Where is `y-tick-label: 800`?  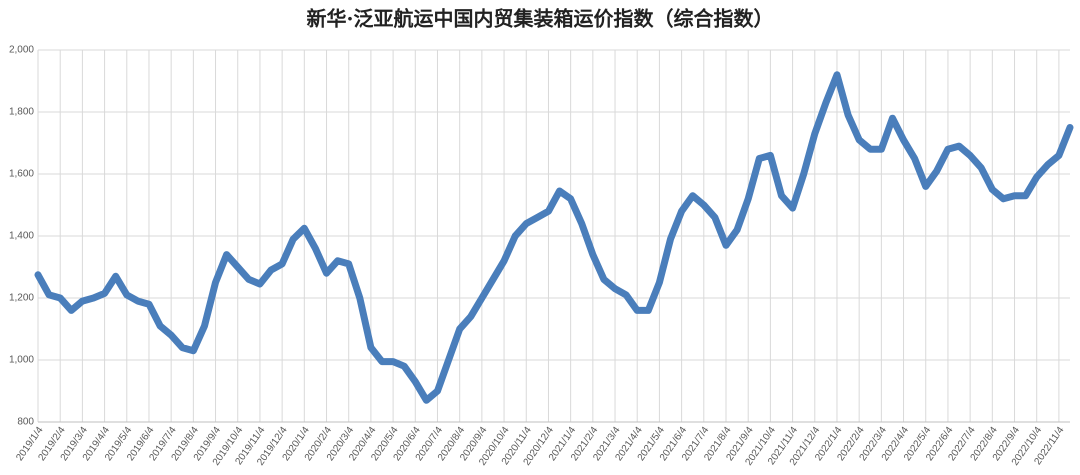 y-tick-label: 800 is located at coordinates (25, 422).